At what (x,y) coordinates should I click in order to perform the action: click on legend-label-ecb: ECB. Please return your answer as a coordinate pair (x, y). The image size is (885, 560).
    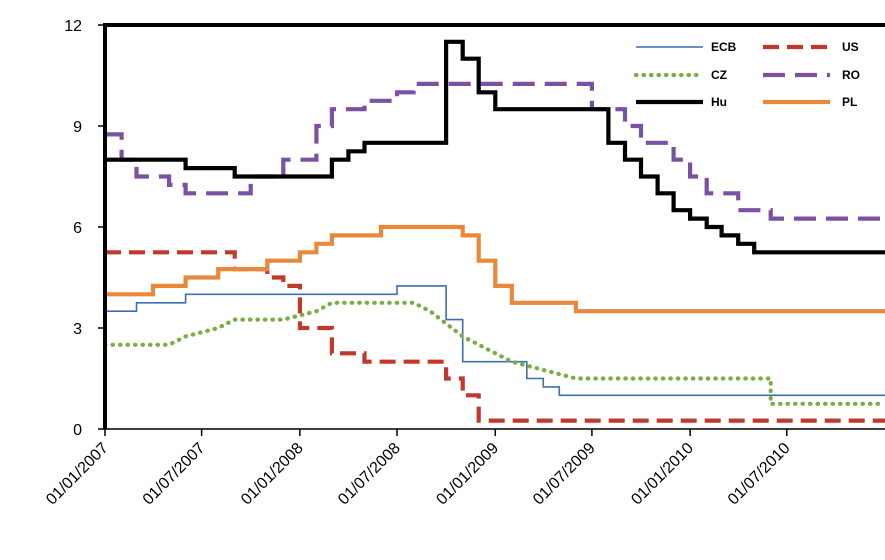
    Looking at the image, I should click on (724, 47).